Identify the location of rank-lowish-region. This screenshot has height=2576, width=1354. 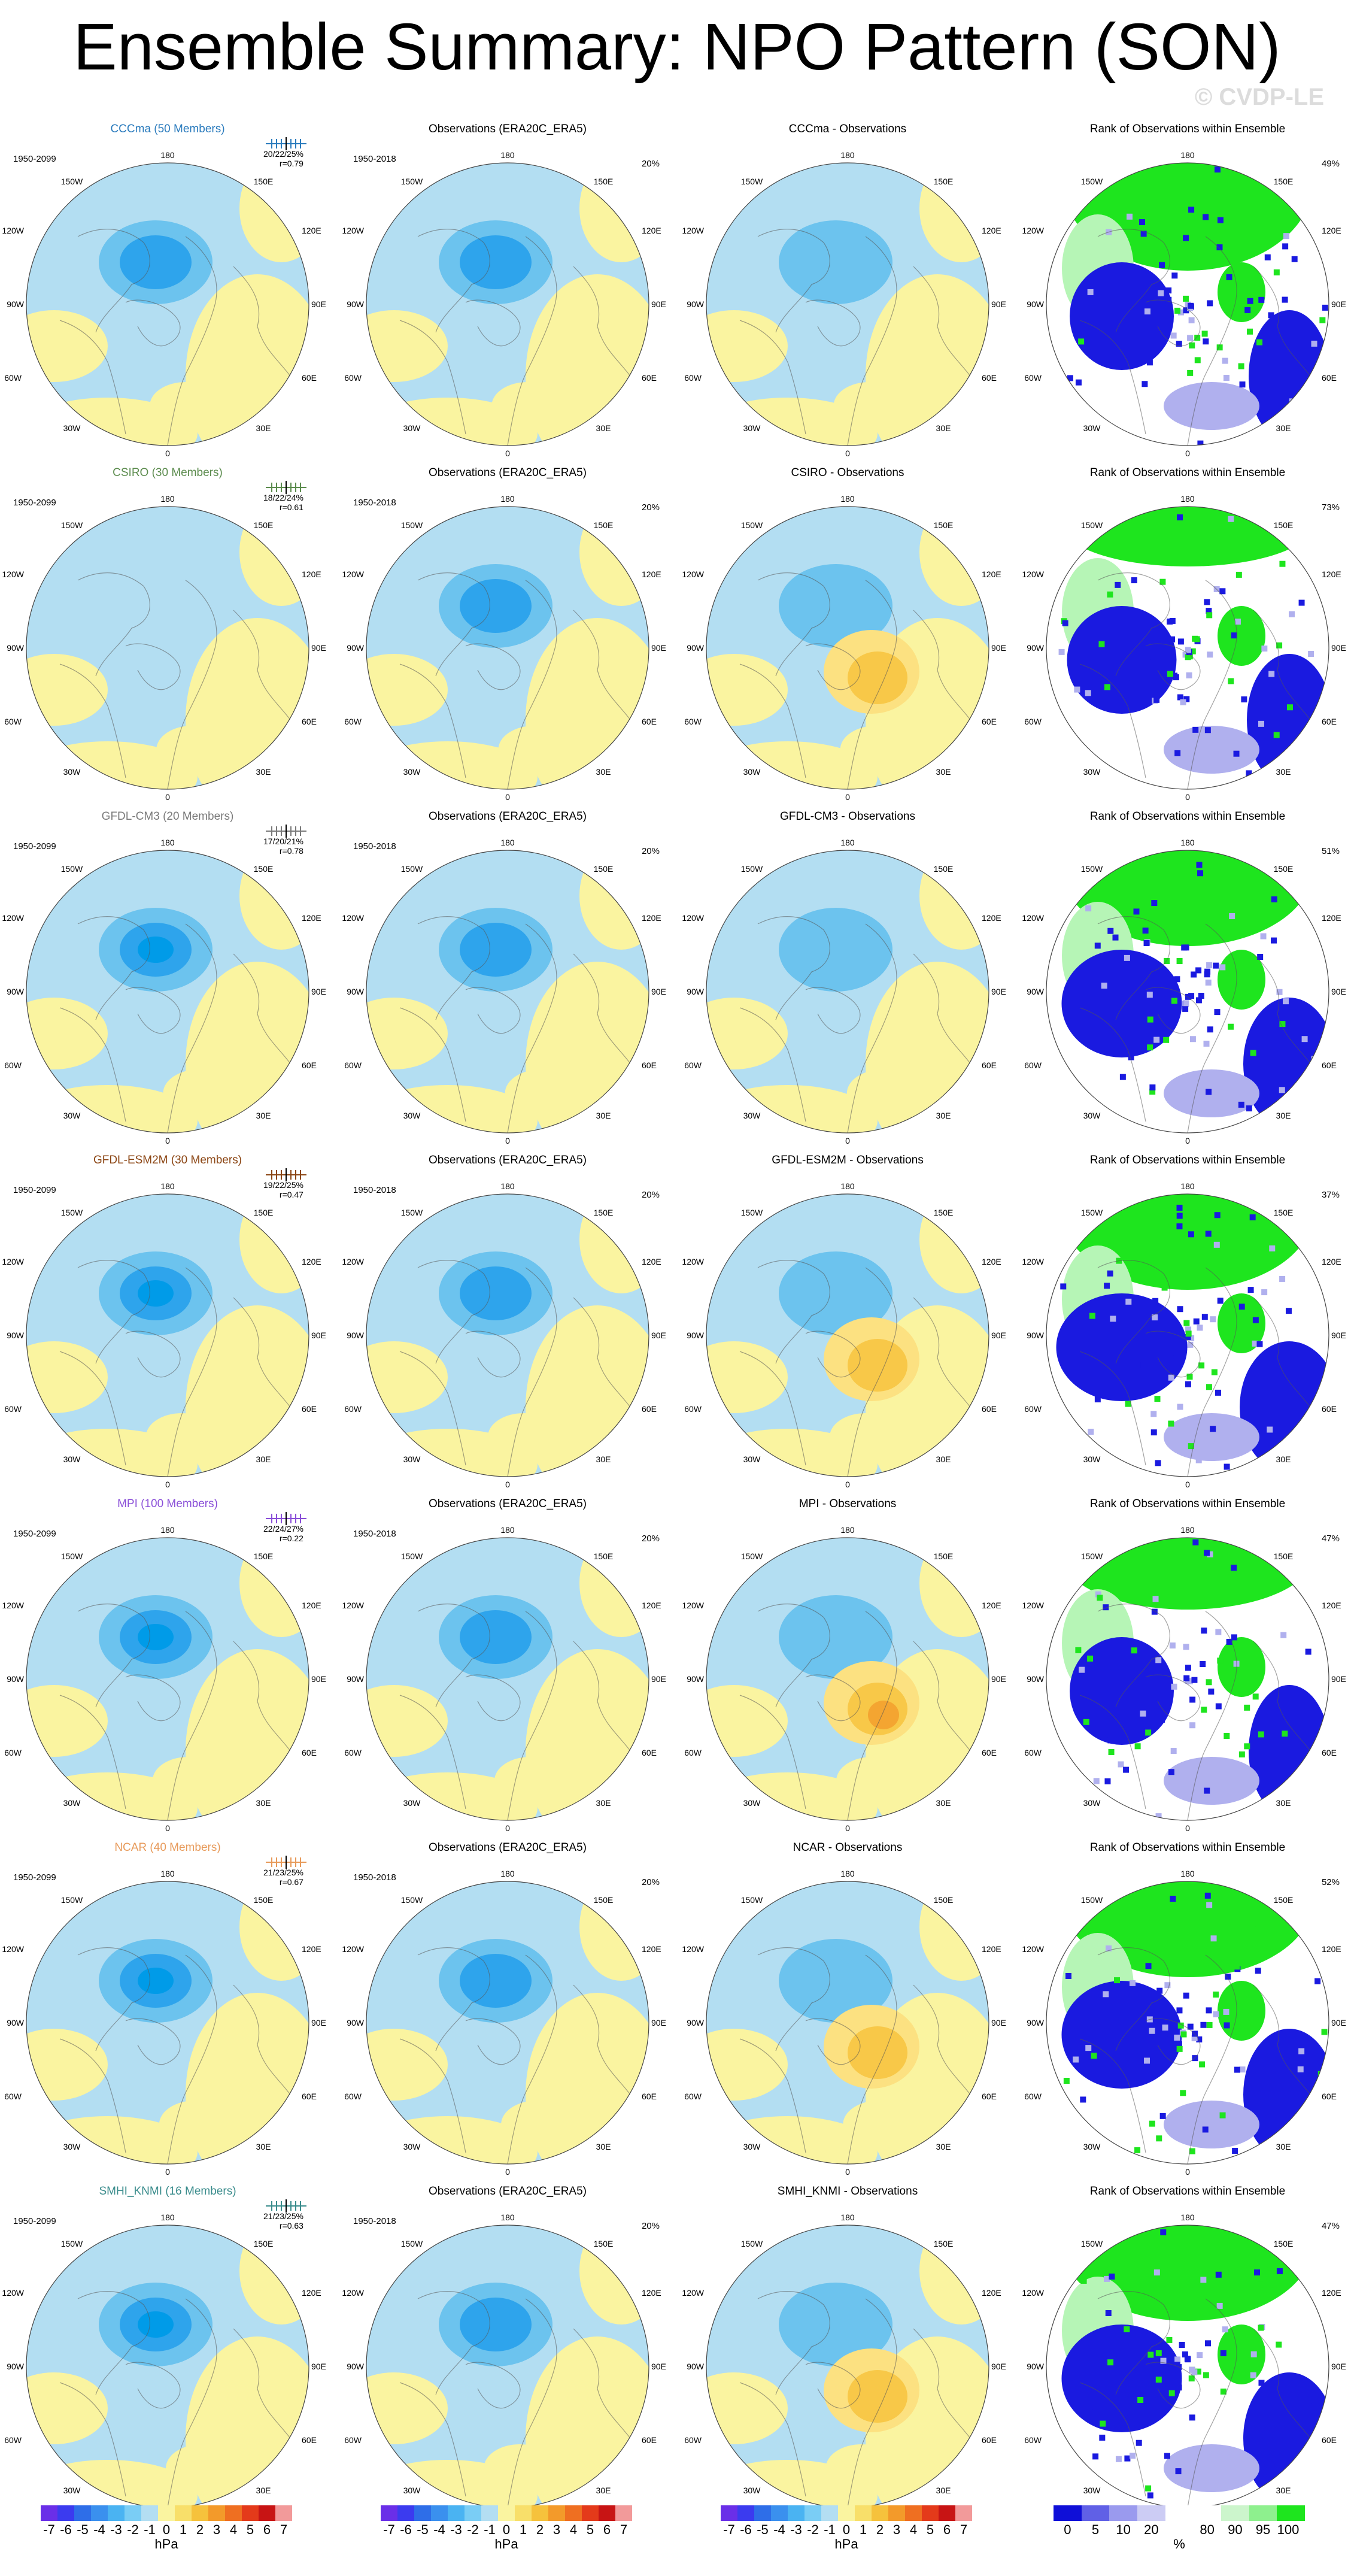
(1211, 406).